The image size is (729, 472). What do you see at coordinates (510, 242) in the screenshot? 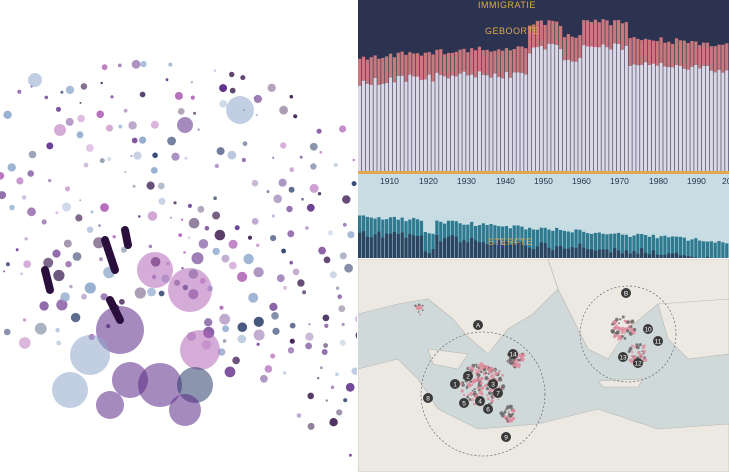
I see `death-label: STERFTE` at bounding box center [510, 242].